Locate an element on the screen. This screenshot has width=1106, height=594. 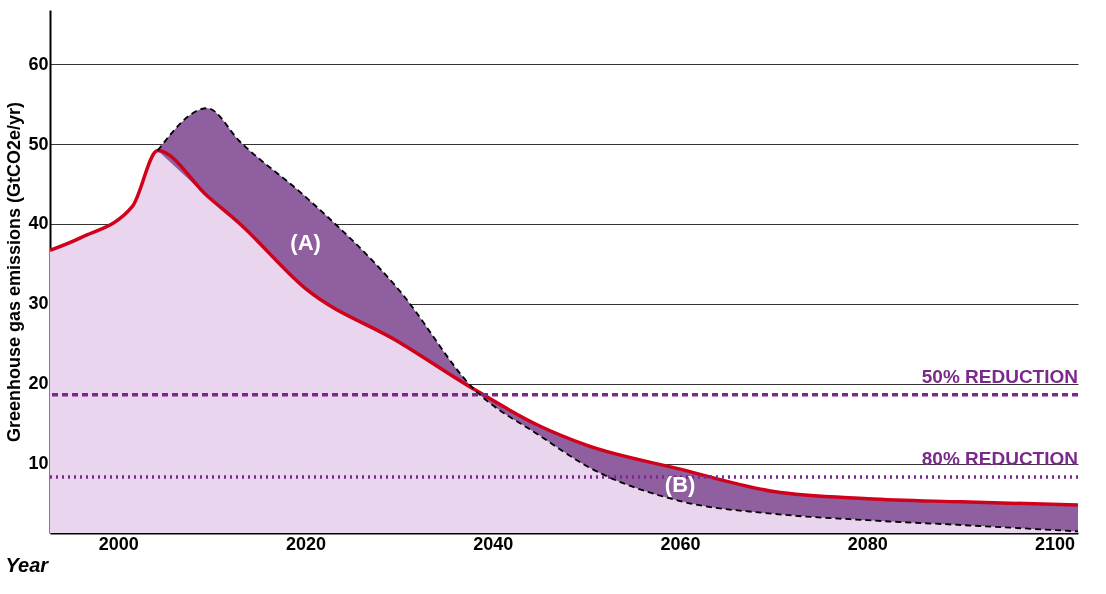
y-tick-label: 20 is located at coordinates (38, 383).